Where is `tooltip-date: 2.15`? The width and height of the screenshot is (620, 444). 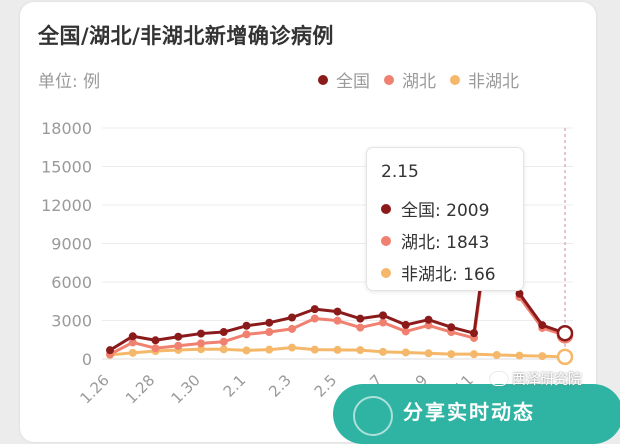
tooltip-date: 2.15 is located at coordinates (400, 172).